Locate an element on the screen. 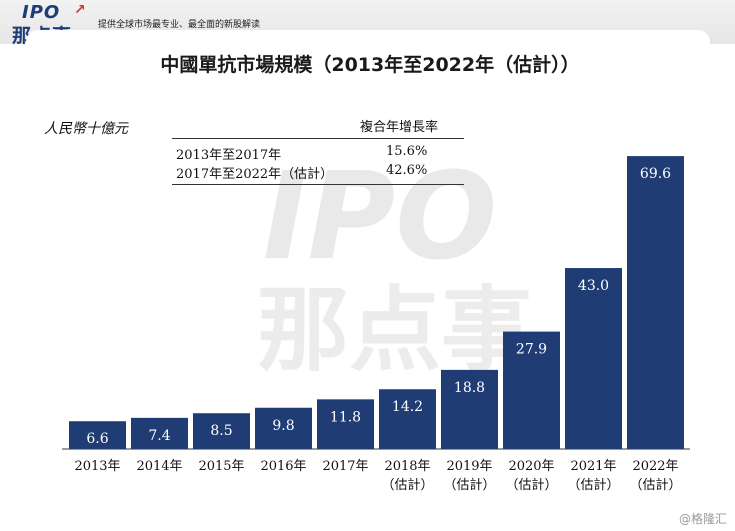 The width and height of the screenshot is (735, 531). cagr-rate: 15.6% is located at coordinates (407, 151).